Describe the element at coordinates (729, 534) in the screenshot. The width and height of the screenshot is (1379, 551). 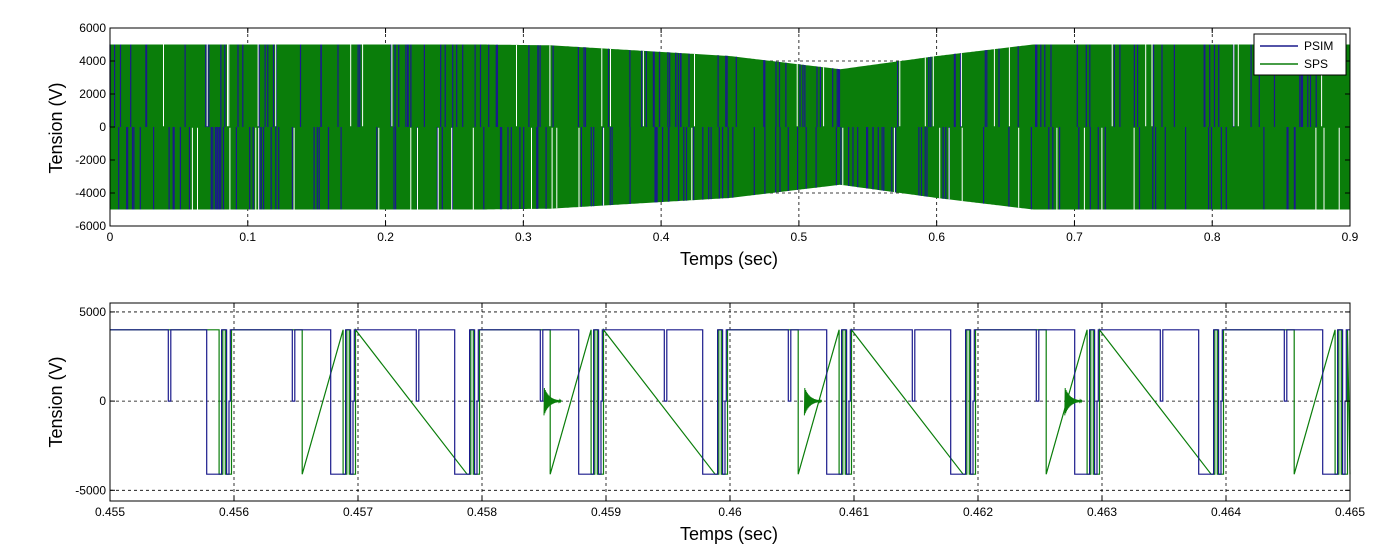
I see `bottom-x-axis-label: Temps (sec)` at that location.